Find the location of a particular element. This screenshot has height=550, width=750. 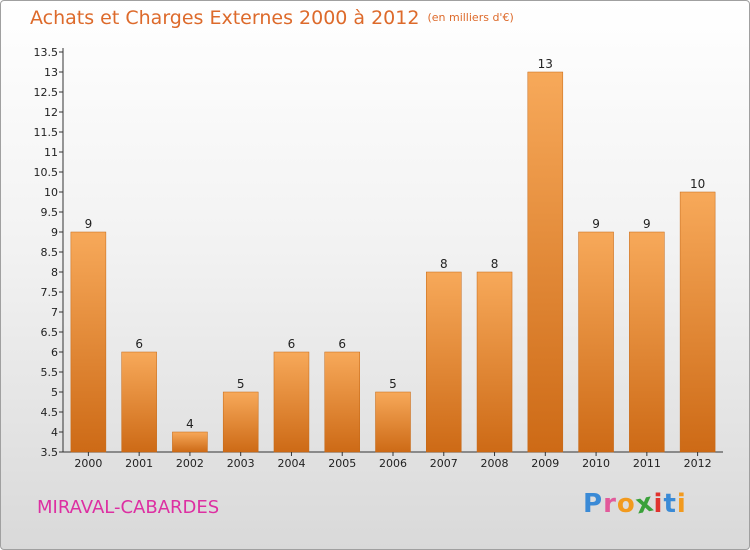

y-tick-label: 5 is located at coordinates (54, 392).